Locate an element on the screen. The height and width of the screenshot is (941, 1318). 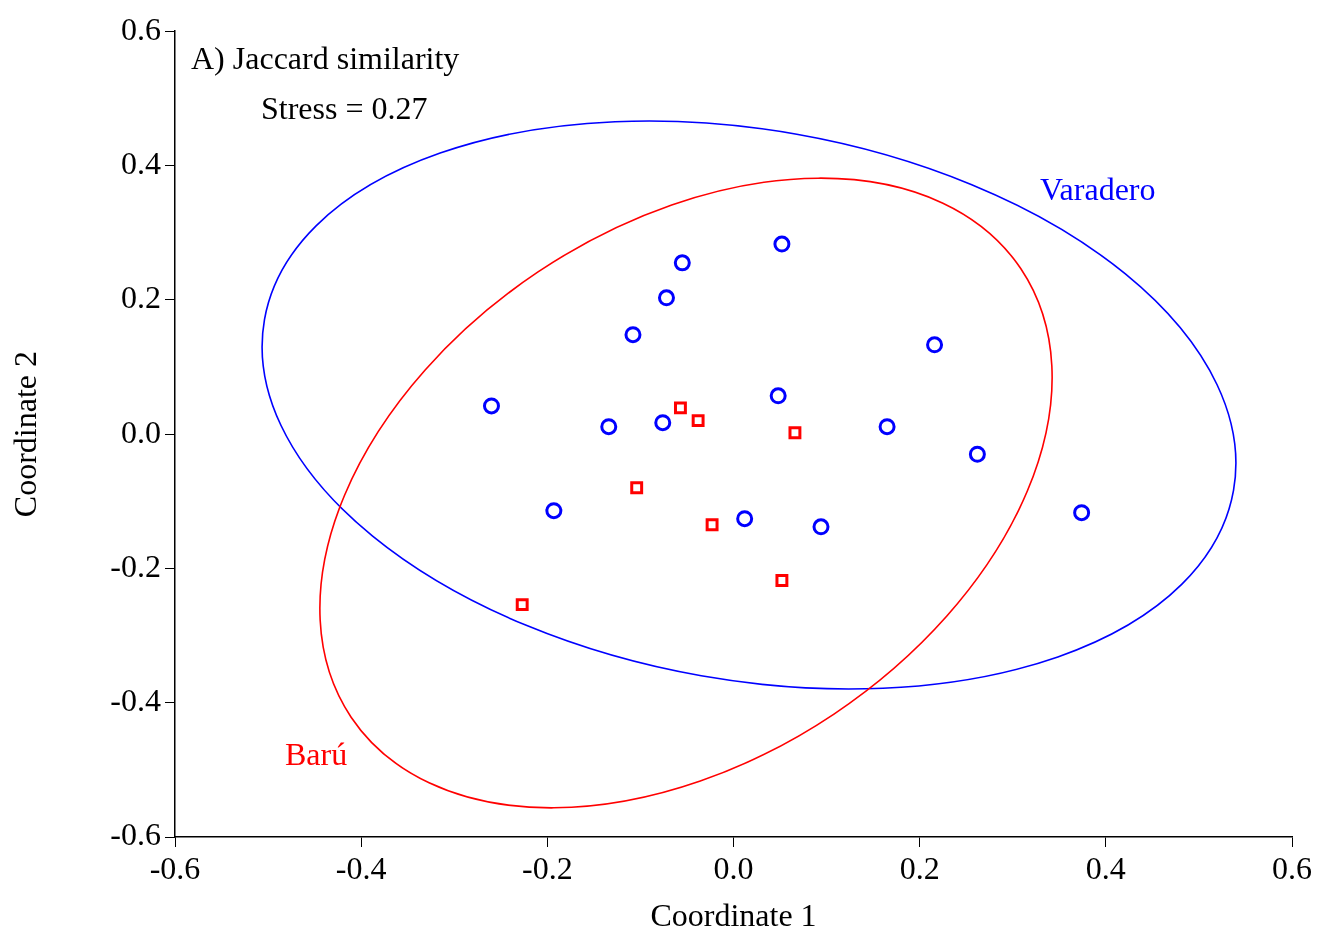
y-tick-label: 0.4 is located at coordinates (141, 162).